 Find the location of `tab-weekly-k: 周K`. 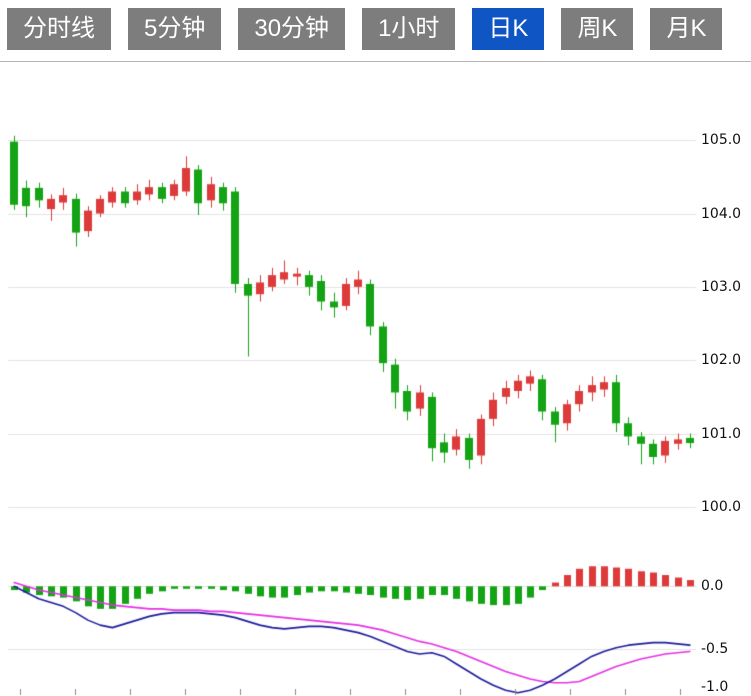

tab-weekly-k: 周K is located at coordinates (597, 29).